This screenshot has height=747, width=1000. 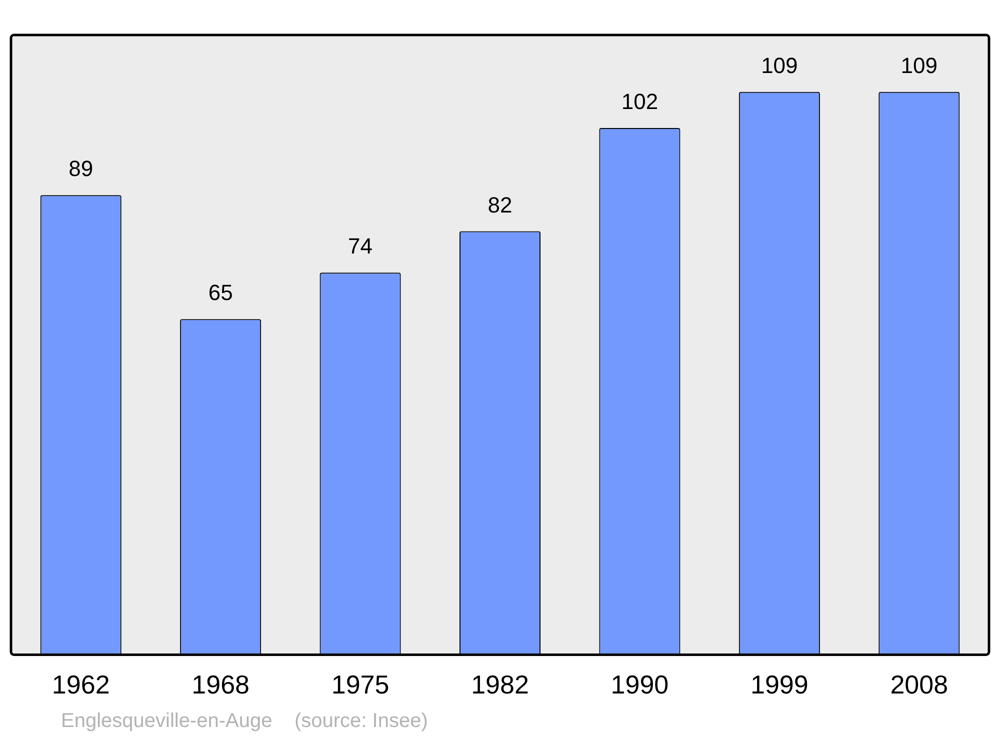 I want to click on x-tick-label: 1982, so click(x=500, y=685).